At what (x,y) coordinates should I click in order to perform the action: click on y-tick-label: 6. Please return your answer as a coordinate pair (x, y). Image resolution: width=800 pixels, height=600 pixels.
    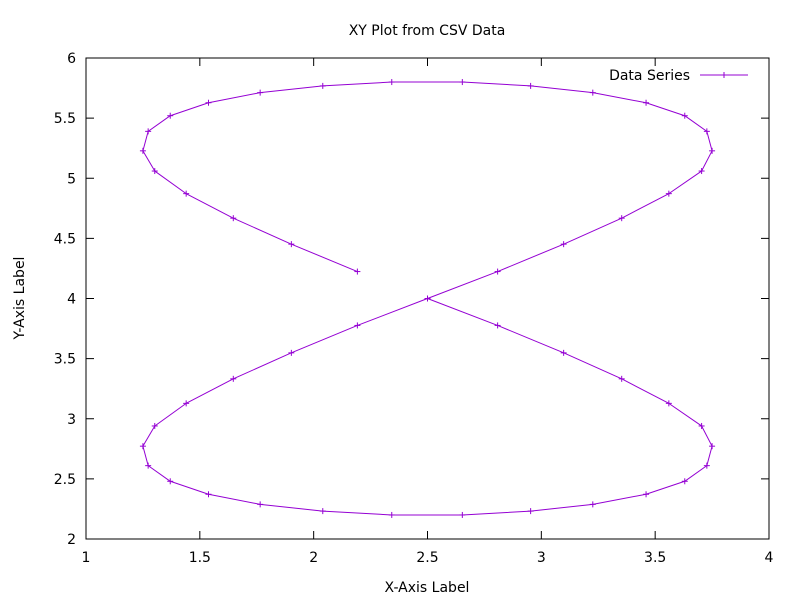
    Looking at the image, I should click on (71, 59).